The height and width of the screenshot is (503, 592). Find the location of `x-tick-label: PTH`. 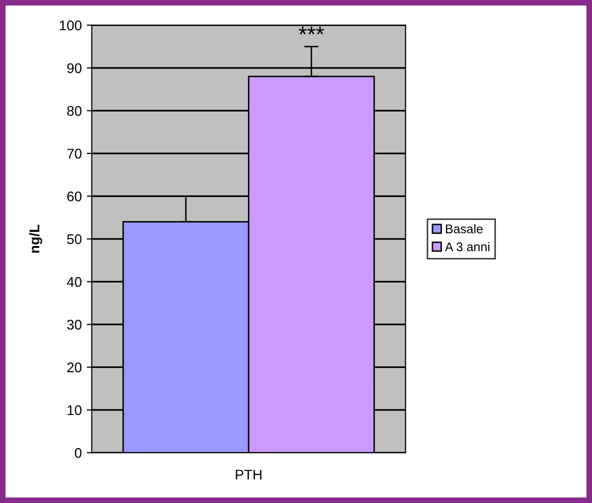

x-tick-label: PTH is located at coordinates (249, 475).